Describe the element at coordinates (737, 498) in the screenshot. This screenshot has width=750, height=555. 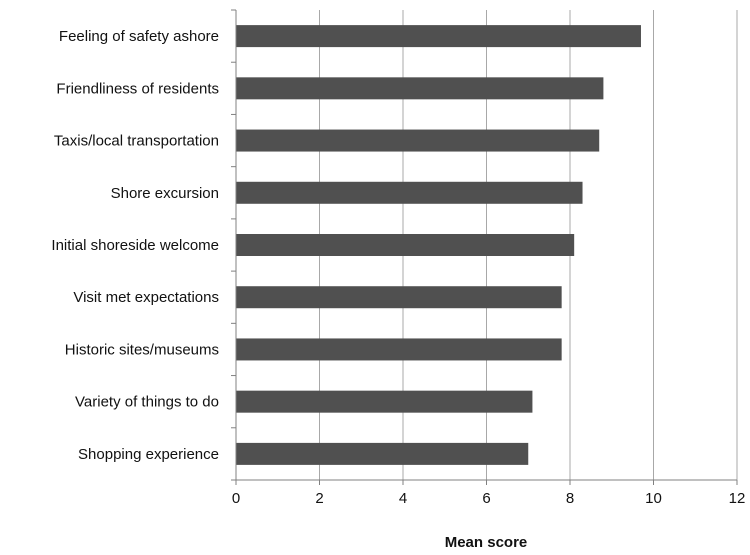
I see `x-tick-label: 12` at that location.